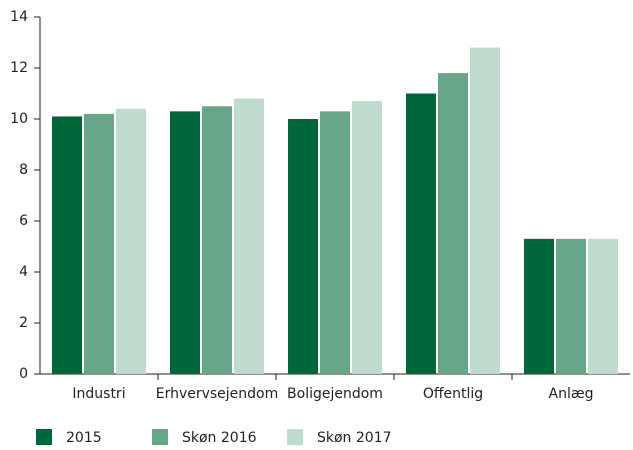  Describe the element at coordinates (23, 221) in the screenshot. I see `y-tick-label: 6` at that location.